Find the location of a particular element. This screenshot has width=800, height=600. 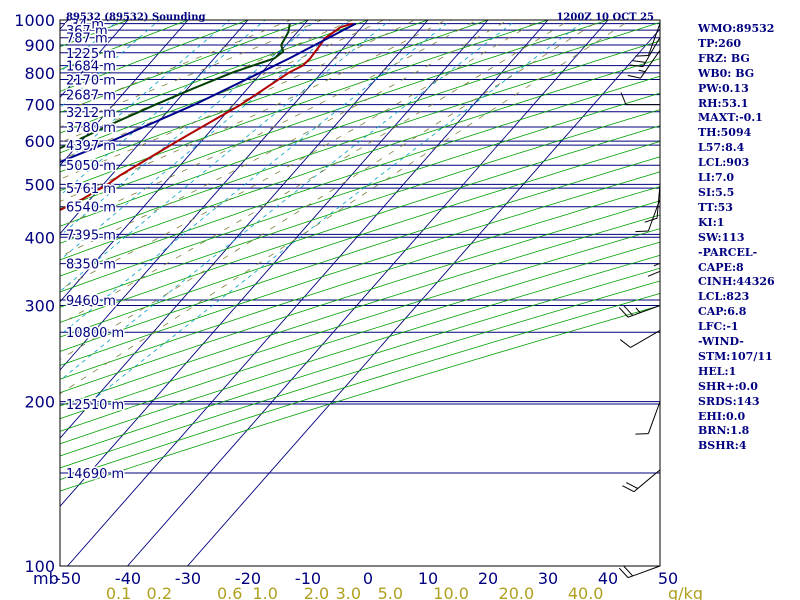

temperature-line is located at coordinates (207, 117).